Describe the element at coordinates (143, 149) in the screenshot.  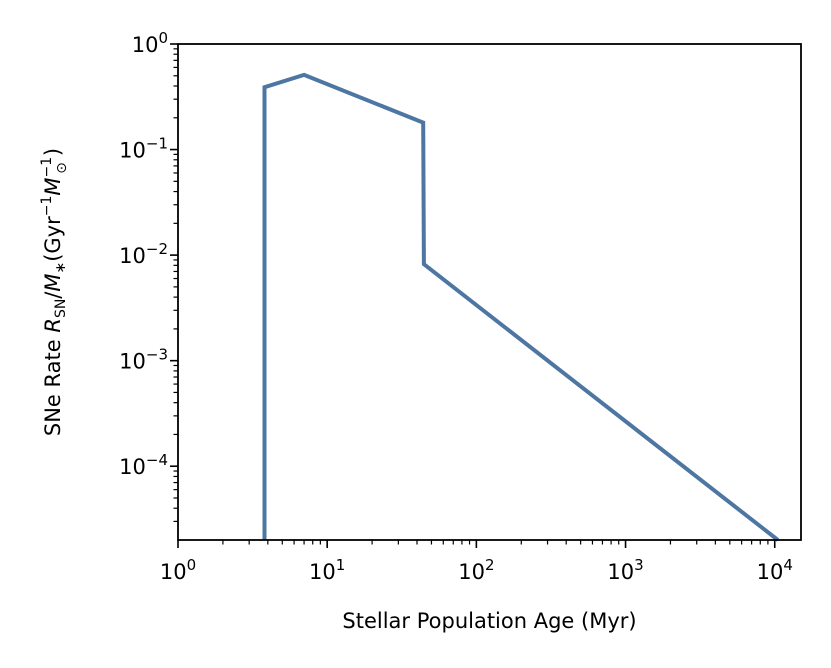
I see `y-tick-label: 10⁻¹` at that location.